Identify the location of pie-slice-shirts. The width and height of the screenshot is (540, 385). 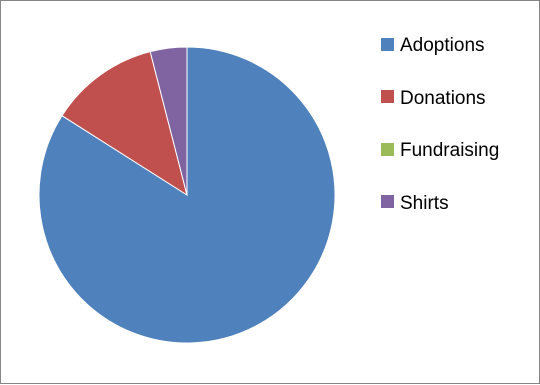
(168, 121).